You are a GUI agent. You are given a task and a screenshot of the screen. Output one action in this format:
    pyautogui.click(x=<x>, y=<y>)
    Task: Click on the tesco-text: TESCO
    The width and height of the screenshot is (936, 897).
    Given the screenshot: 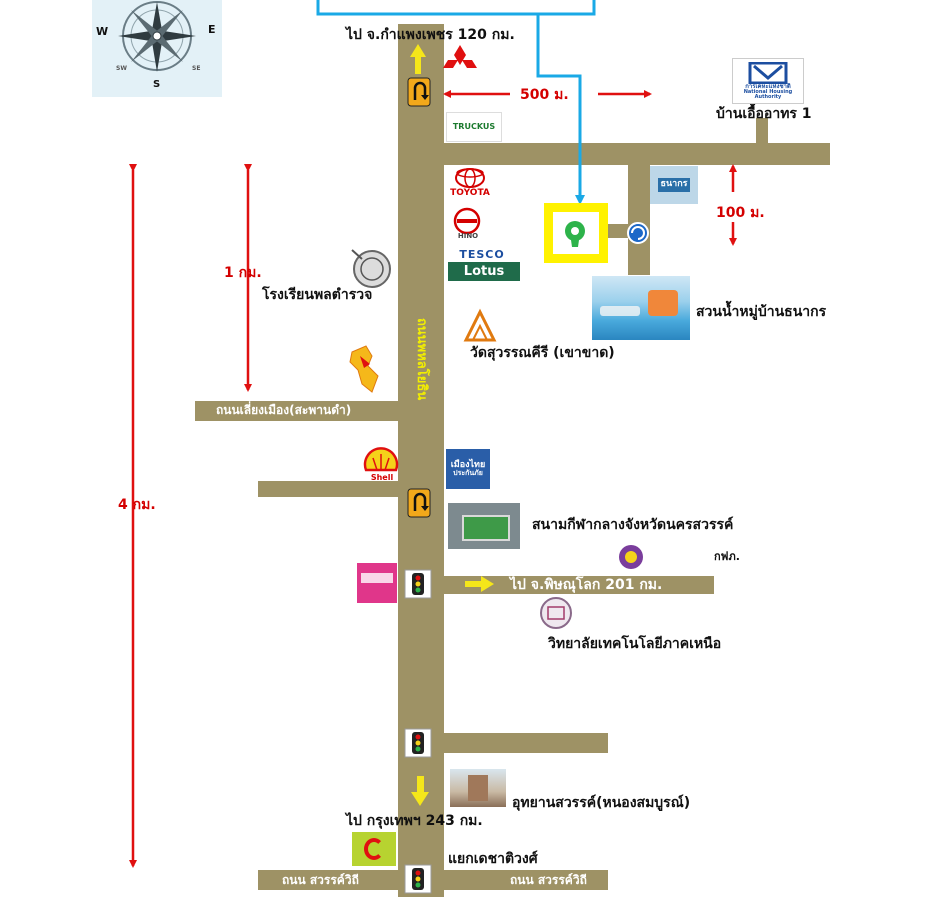 What is the action you would take?
    pyautogui.click(x=482, y=255)
    